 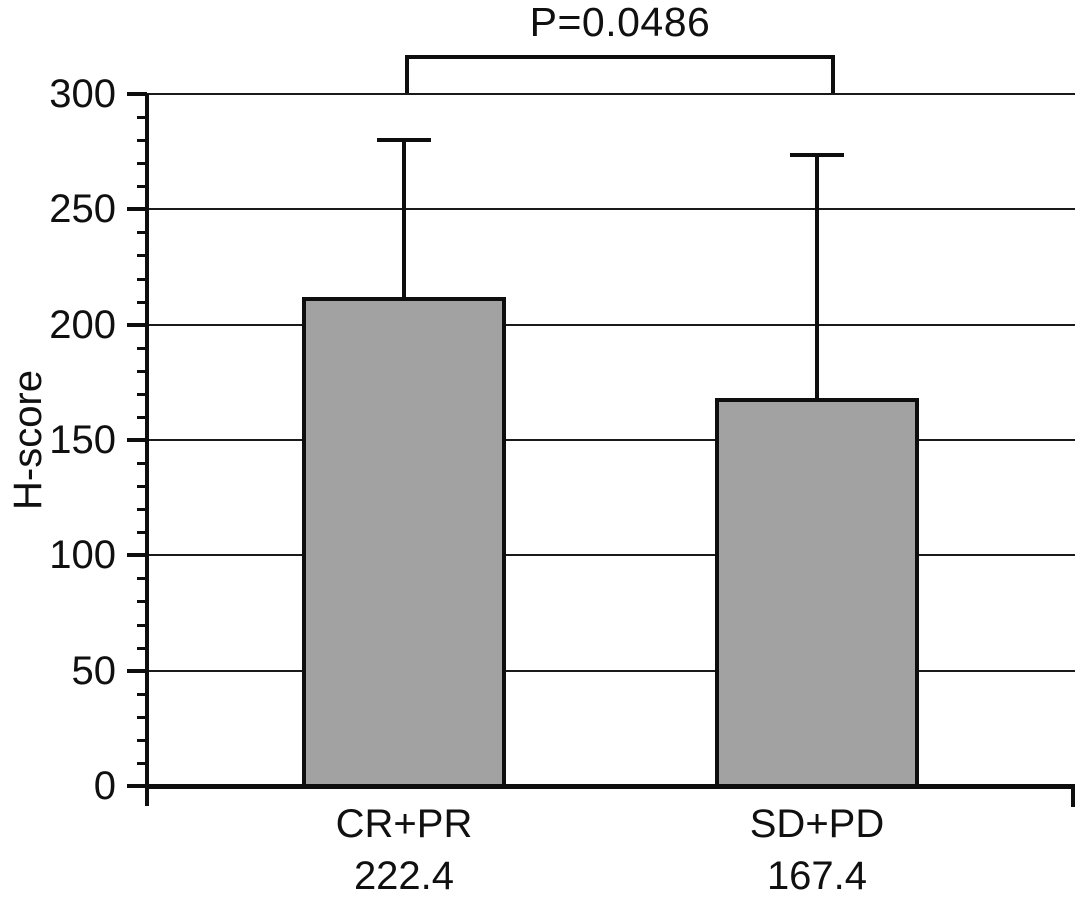 I want to click on bar-cr-pr, so click(x=404, y=542).